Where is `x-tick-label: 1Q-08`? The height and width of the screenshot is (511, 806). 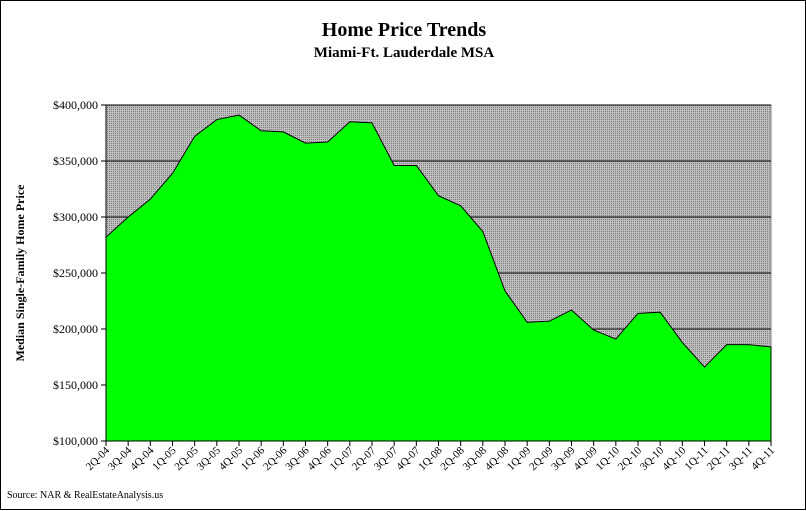
x-tick-label: 1Q-08 is located at coordinates (430, 458).